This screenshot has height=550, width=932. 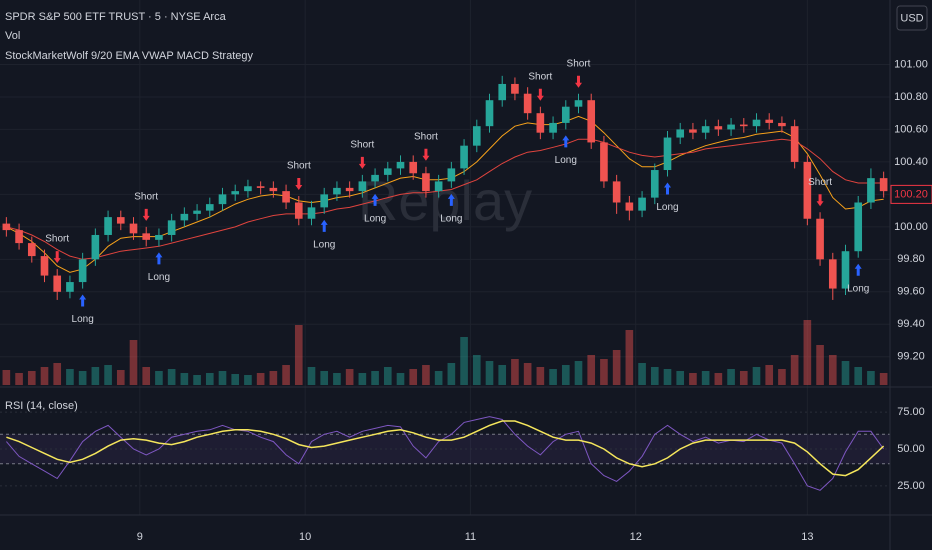 What do you see at coordinates (807, 537) in the screenshot?
I see `x-tick-label: 13` at bounding box center [807, 537].